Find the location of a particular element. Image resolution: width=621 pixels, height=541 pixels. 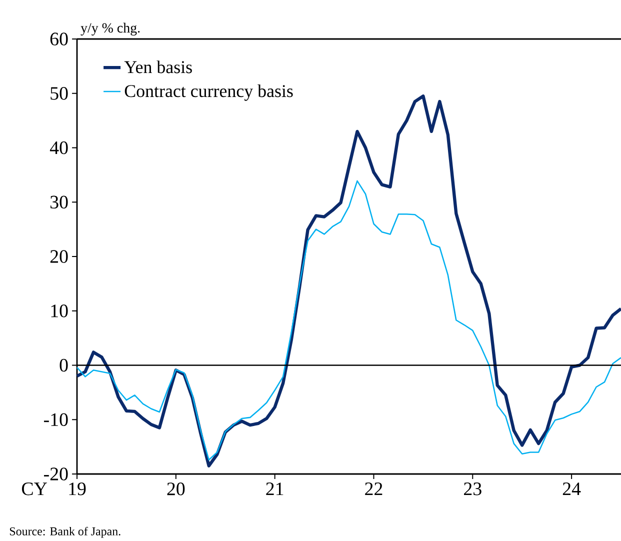

y-tick-label: 40 is located at coordinates (59, 147).